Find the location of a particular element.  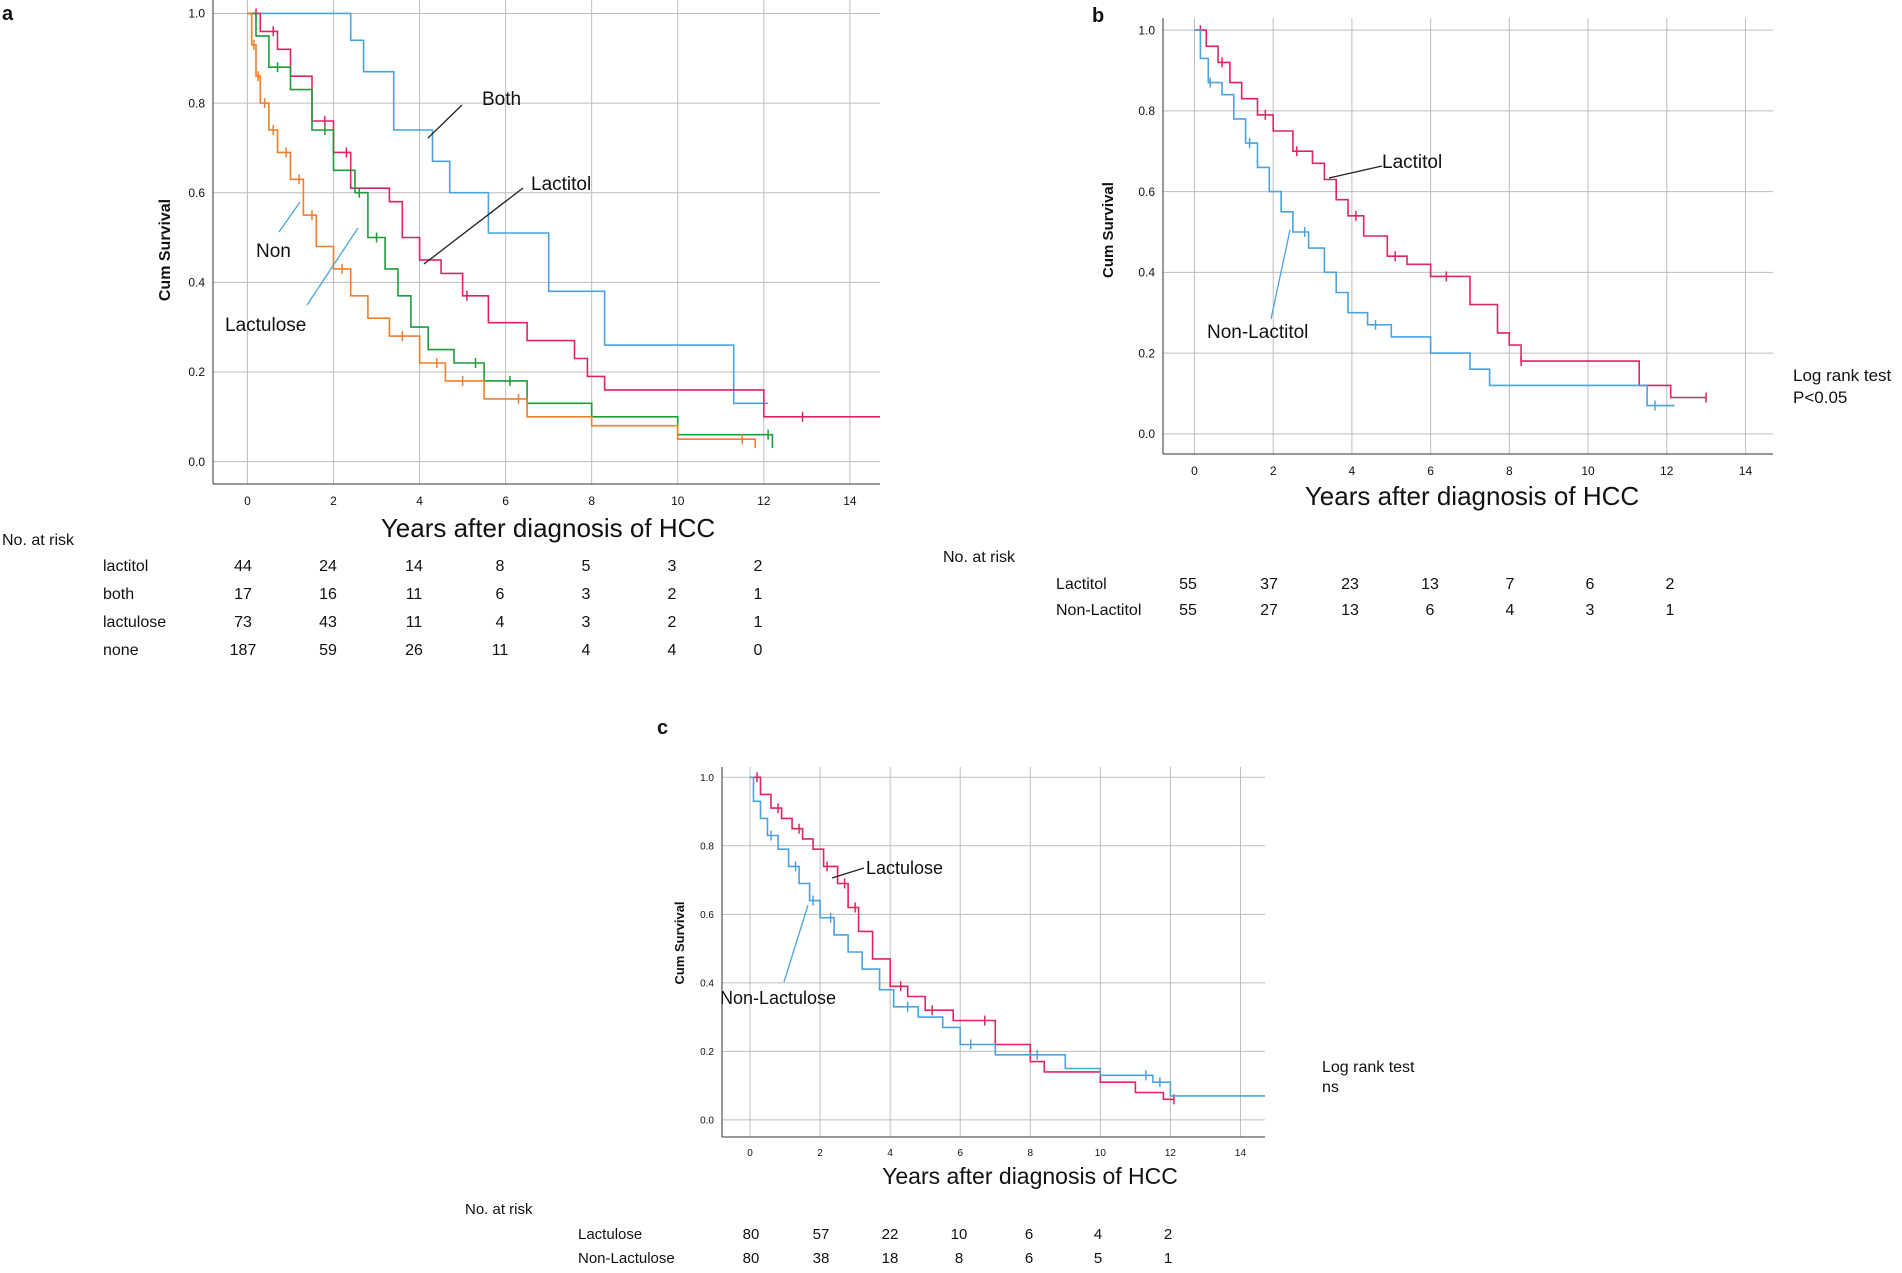

risk-cell: 26 is located at coordinates (414, 650).